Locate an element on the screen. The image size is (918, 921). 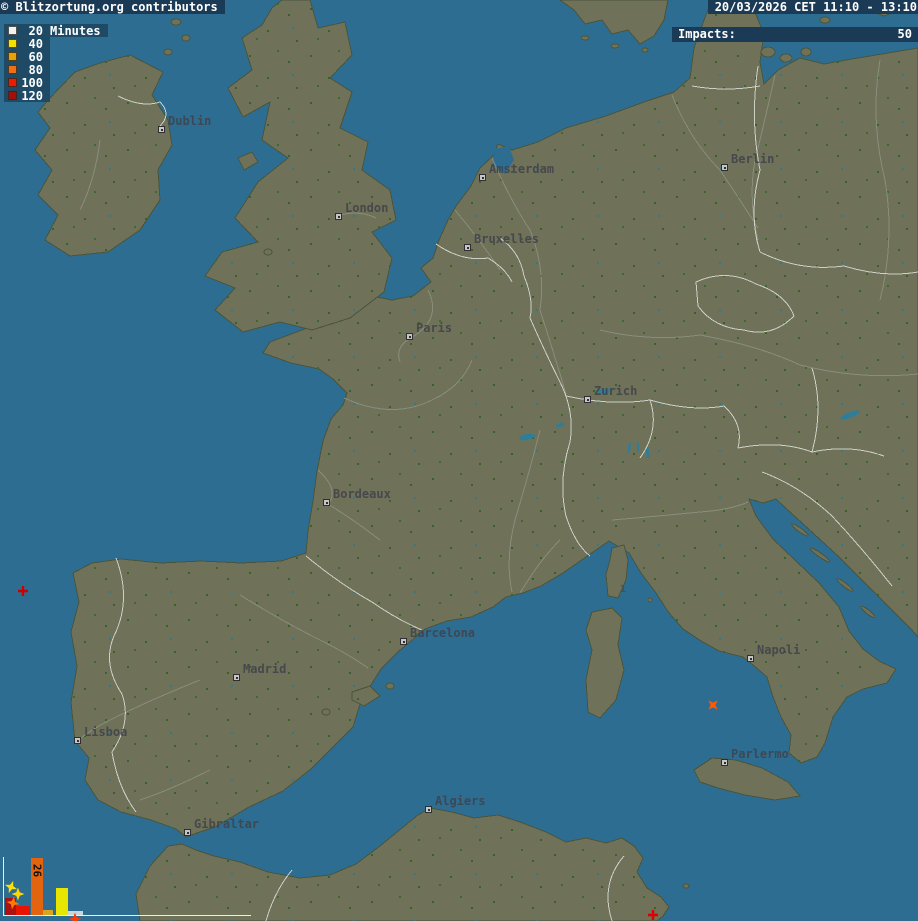
legend-row-20: 20 Minutes is located at coordinates (56, 30).